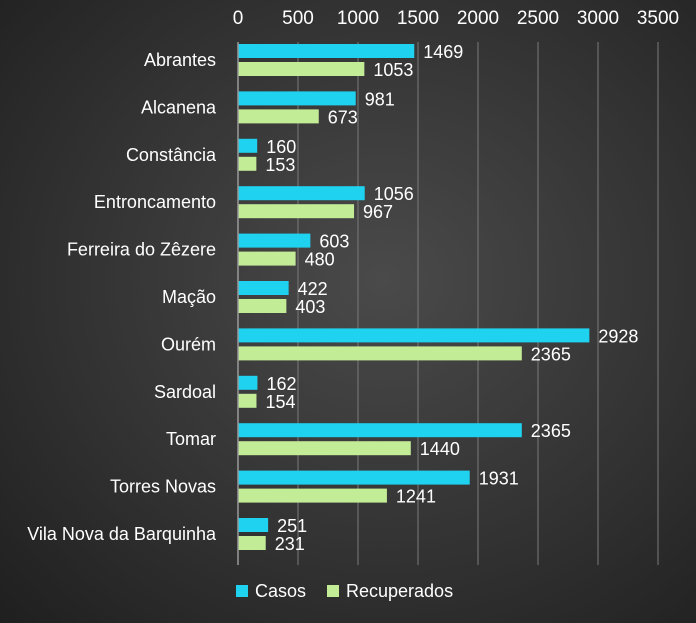  Describe the element at coordinates (416, 497) in the screenshot. I see `data-label: 1241` at that location.